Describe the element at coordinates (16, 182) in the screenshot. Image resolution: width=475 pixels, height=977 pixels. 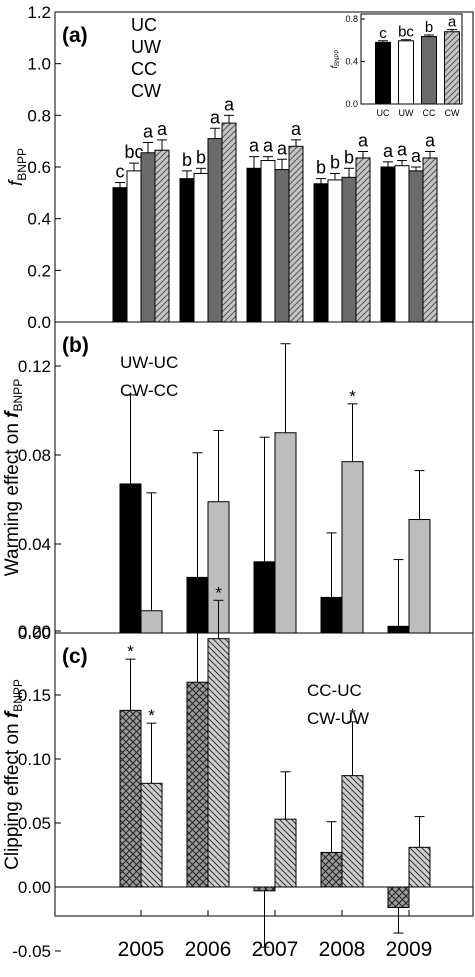
I see `y-axis-label-main: f` at that location.